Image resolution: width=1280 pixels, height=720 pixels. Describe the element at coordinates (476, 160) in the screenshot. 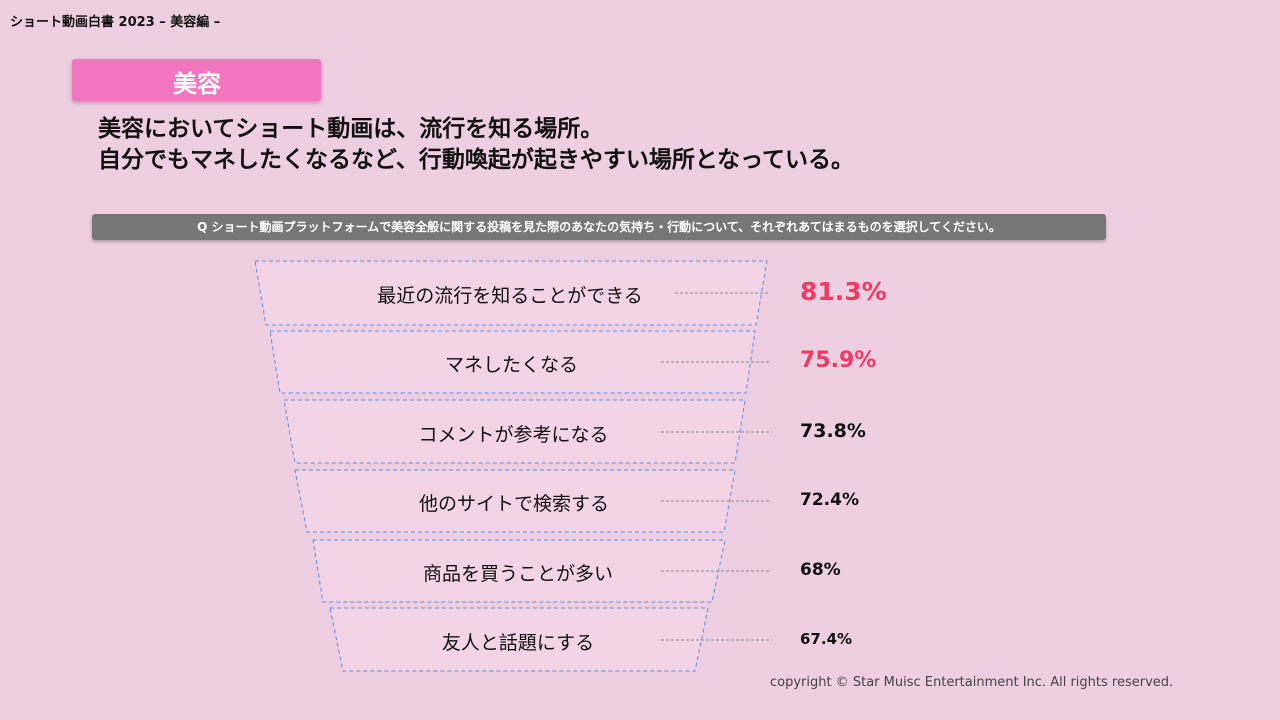

I see `headline-line-2: 自分でもマネしたくなるなど、行動喚起が起きやすい場所となっている。` at that location.